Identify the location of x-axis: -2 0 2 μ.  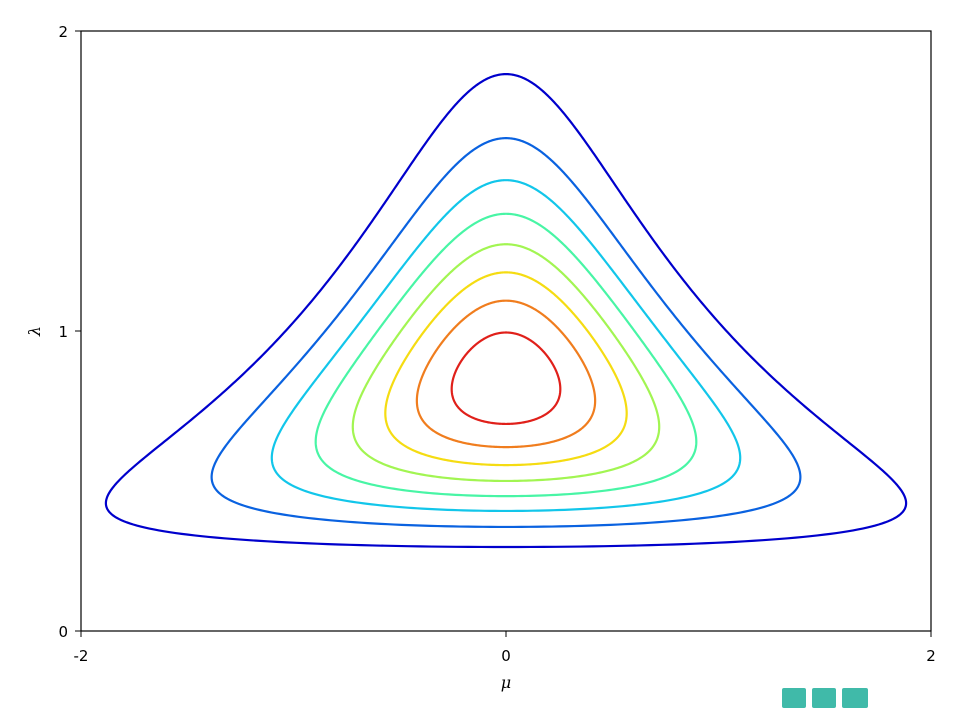
(505, 661).